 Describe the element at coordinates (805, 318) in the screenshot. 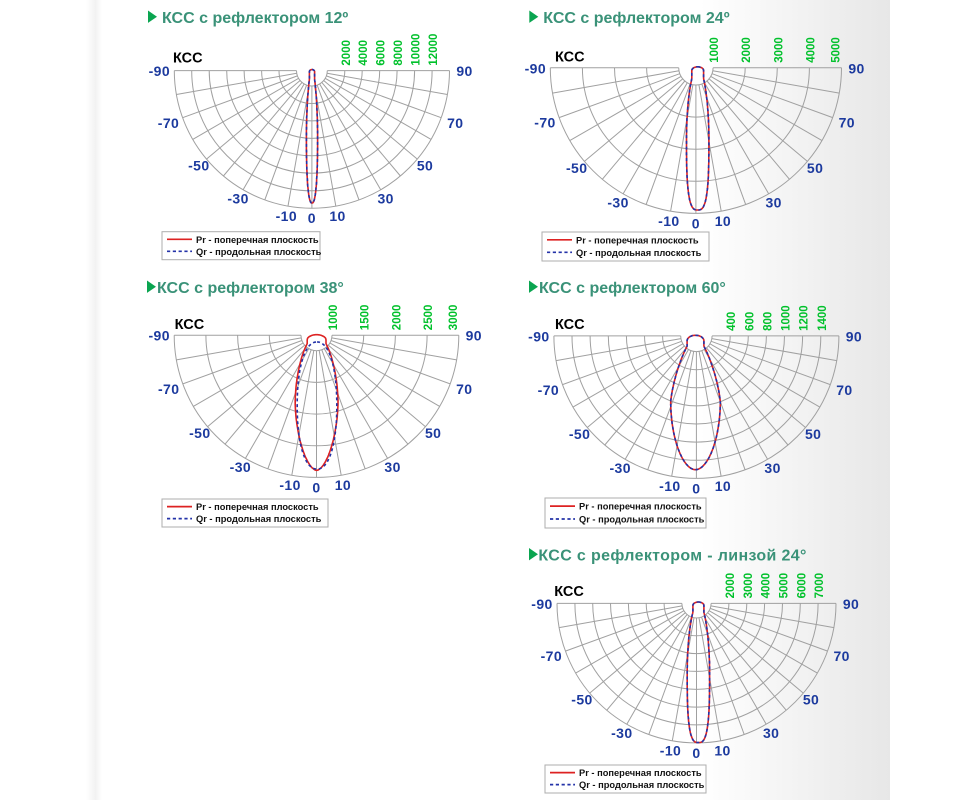

I see `svg-text: 1200` at that location.